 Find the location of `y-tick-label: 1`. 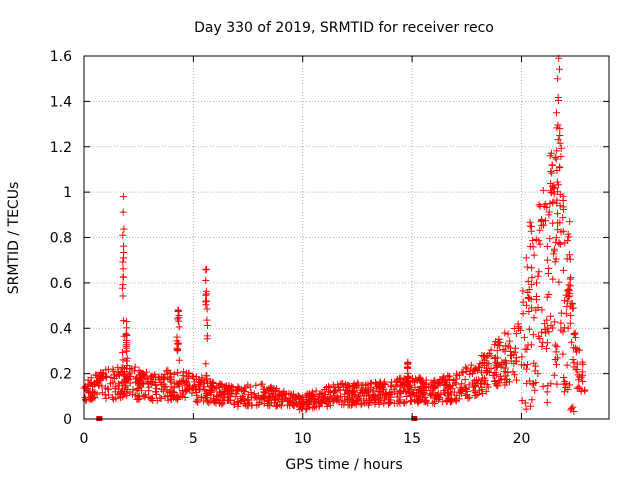

y-tick-label: 1 is located at coordinates (67, 193).